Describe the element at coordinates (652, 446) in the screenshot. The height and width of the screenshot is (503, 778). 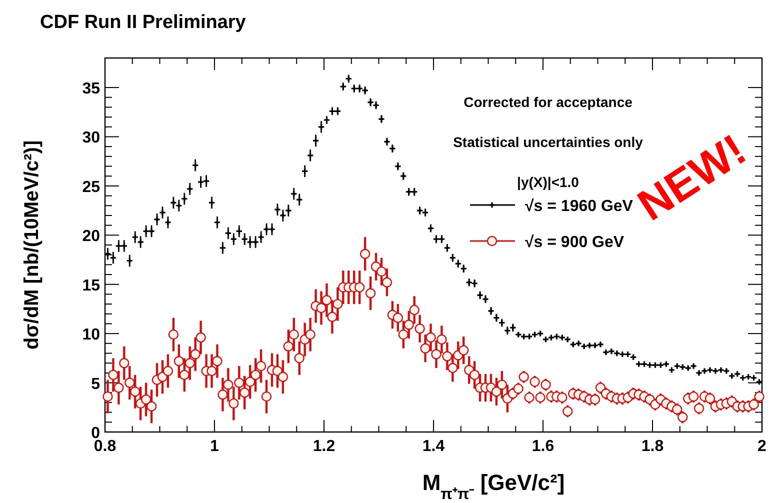
I see `x-tick-label: 1.8` at that location.